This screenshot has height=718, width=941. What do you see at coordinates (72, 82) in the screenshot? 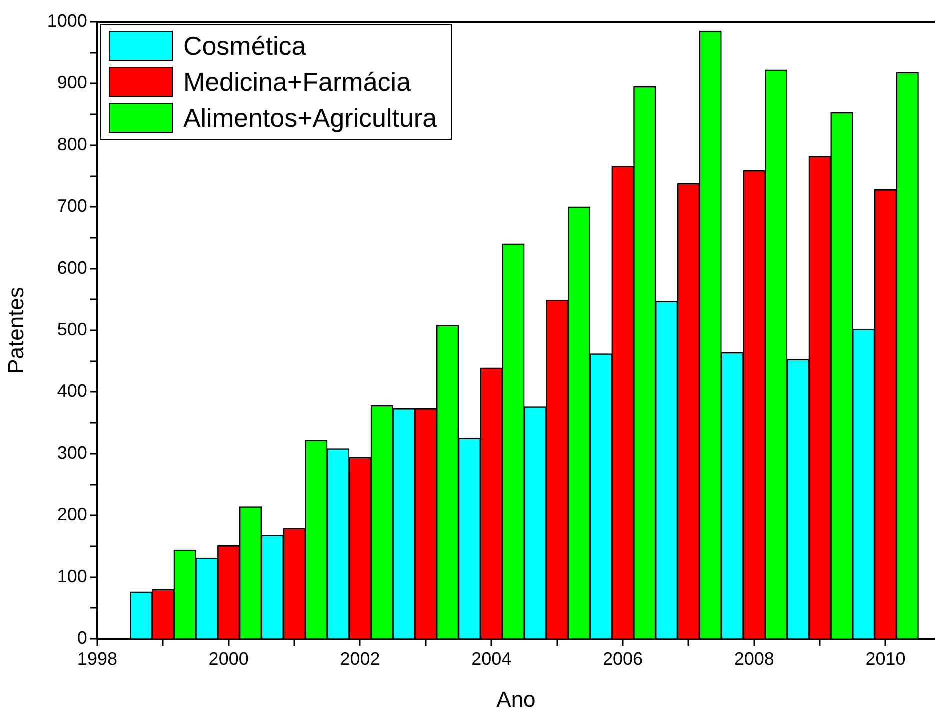
I see `y-tick-label: 900` at bounding box center [72, 82].